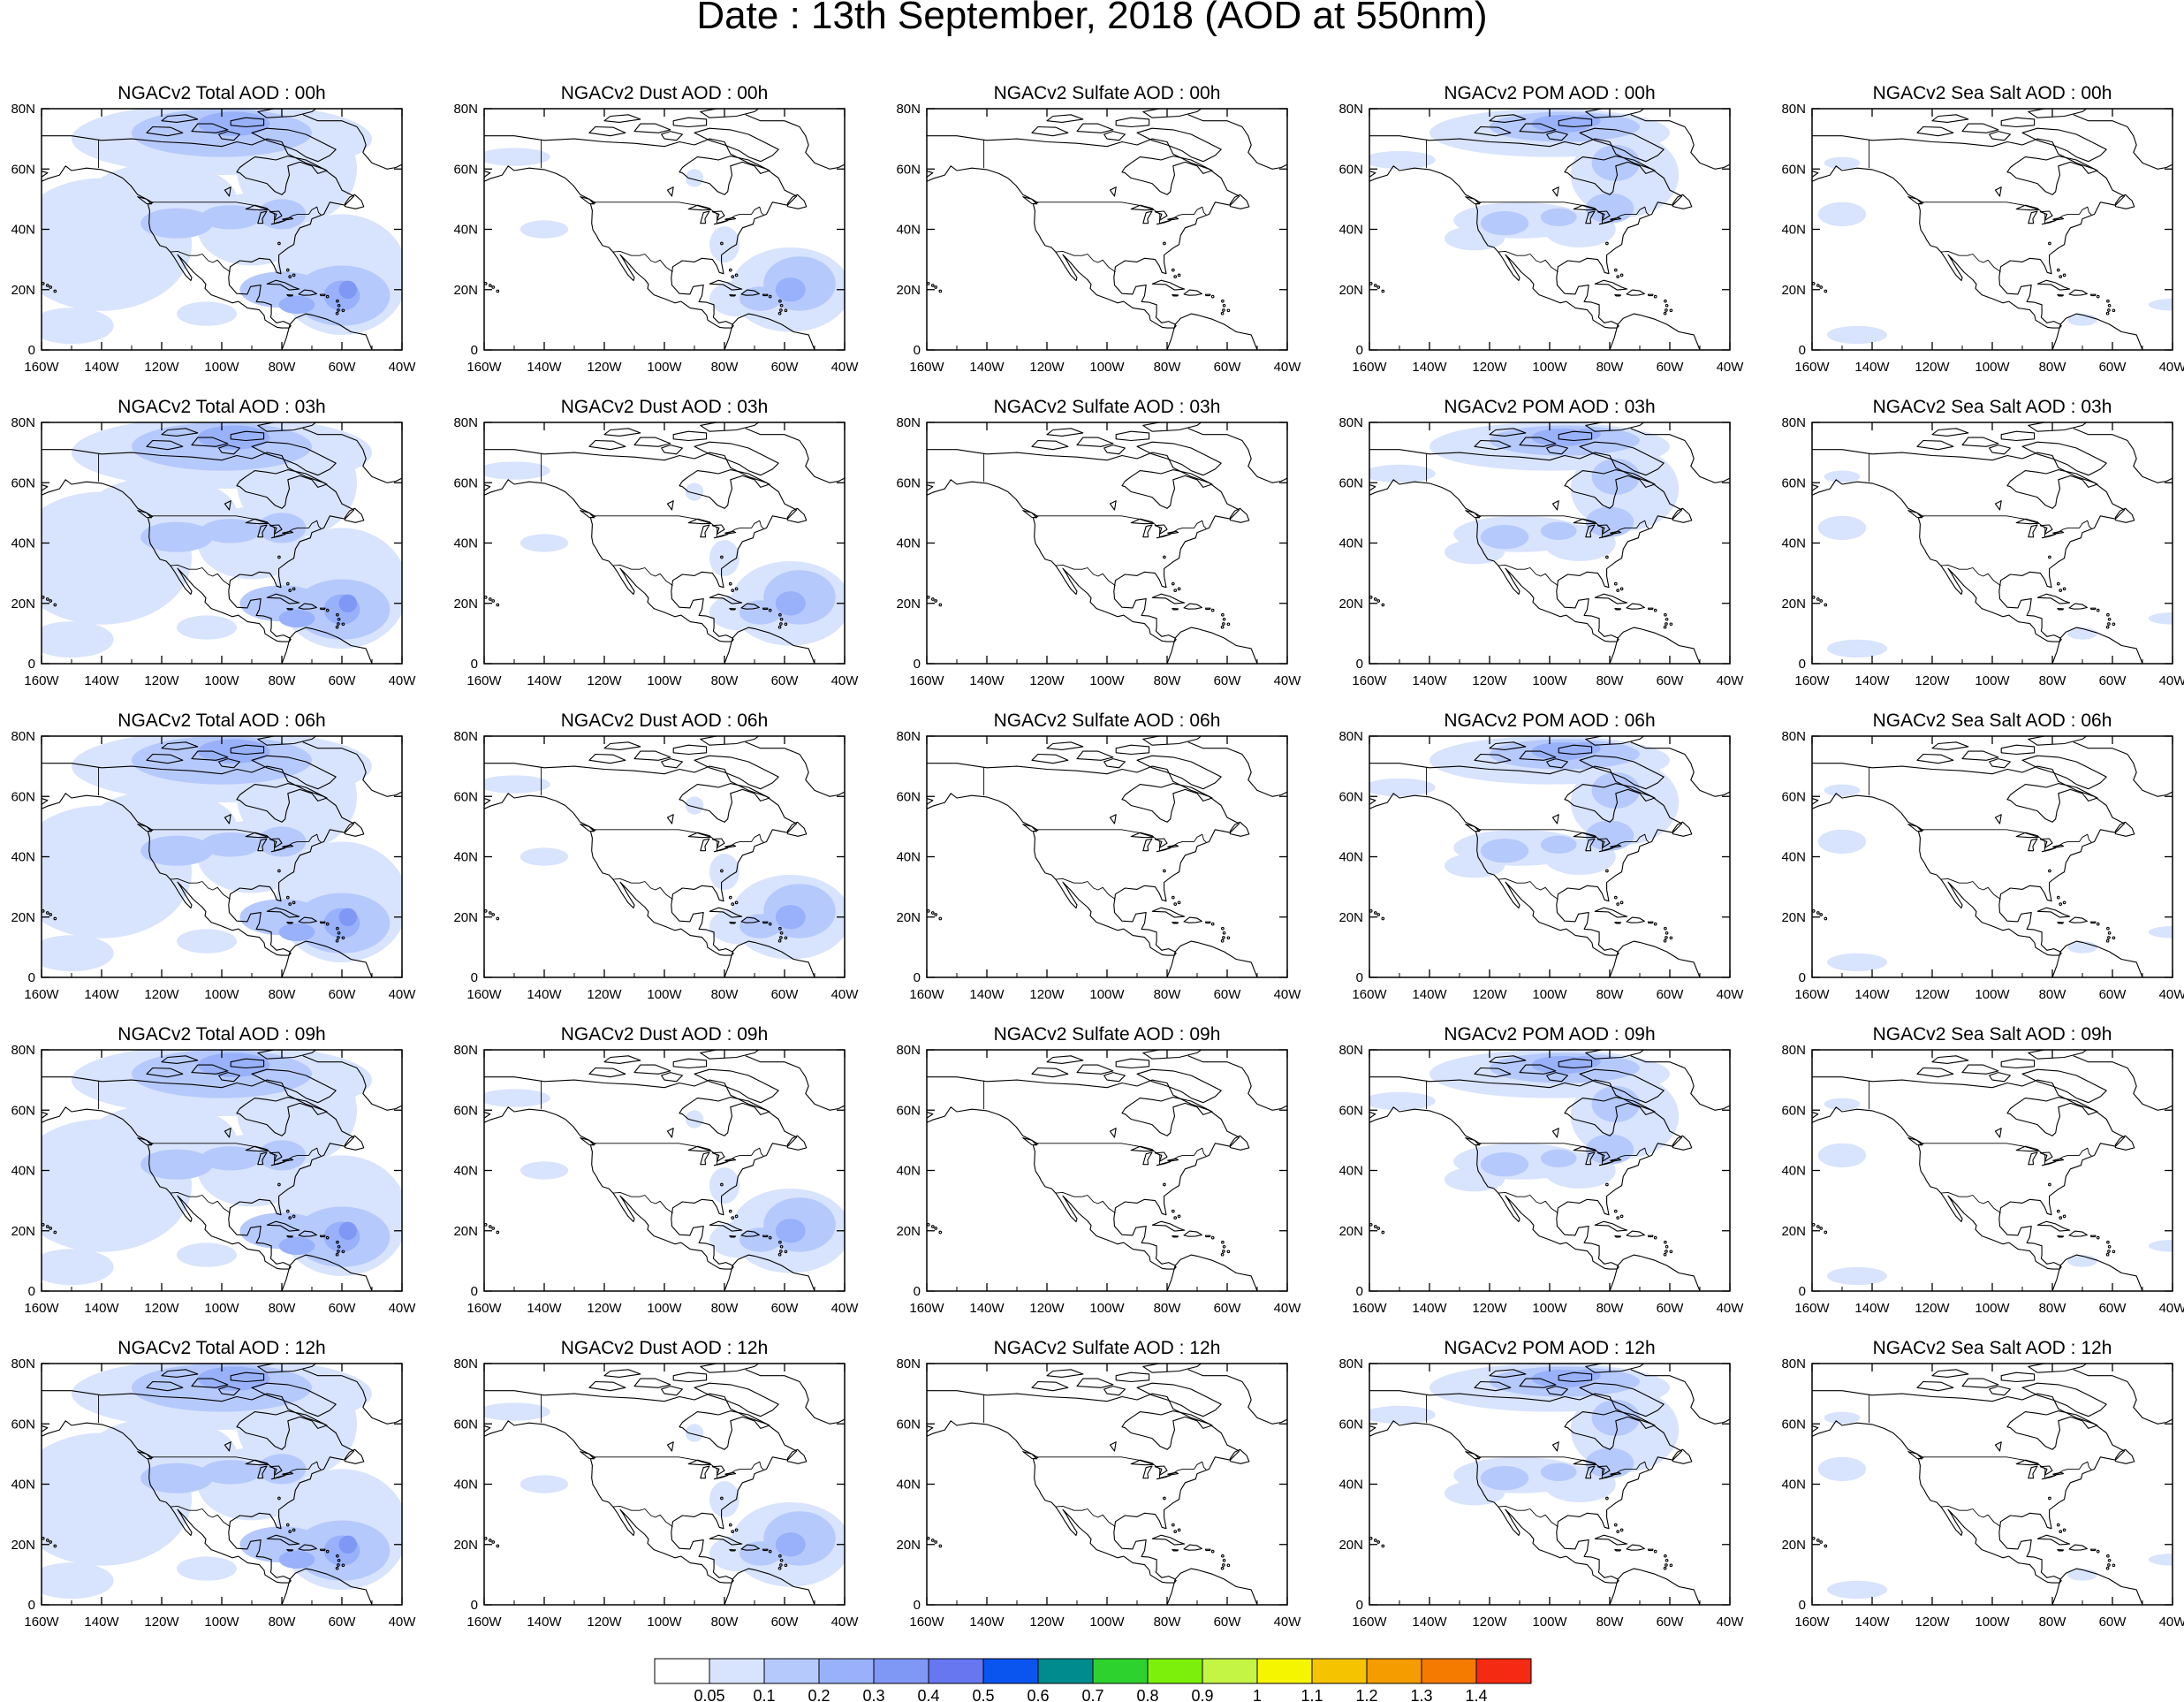 The width and height of the screenshot is (2184, 1702). What do you see at coordinates (23, 231) in the screenshot?
I see `y-tick-label: 40N` at bounding box center [23, 231].